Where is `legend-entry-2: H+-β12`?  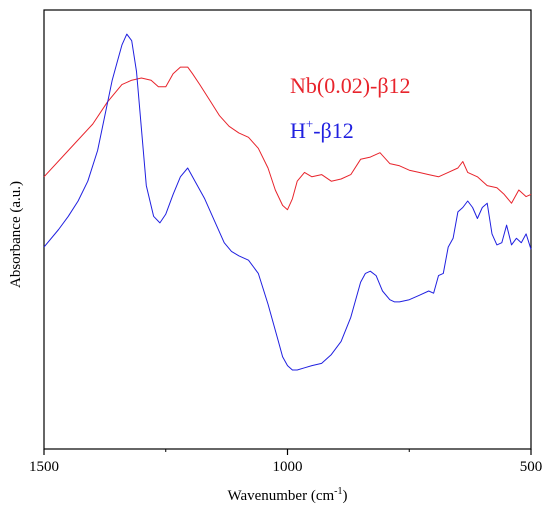
legend-entry-2: H+-β12 is located at coordinates (322, 129).